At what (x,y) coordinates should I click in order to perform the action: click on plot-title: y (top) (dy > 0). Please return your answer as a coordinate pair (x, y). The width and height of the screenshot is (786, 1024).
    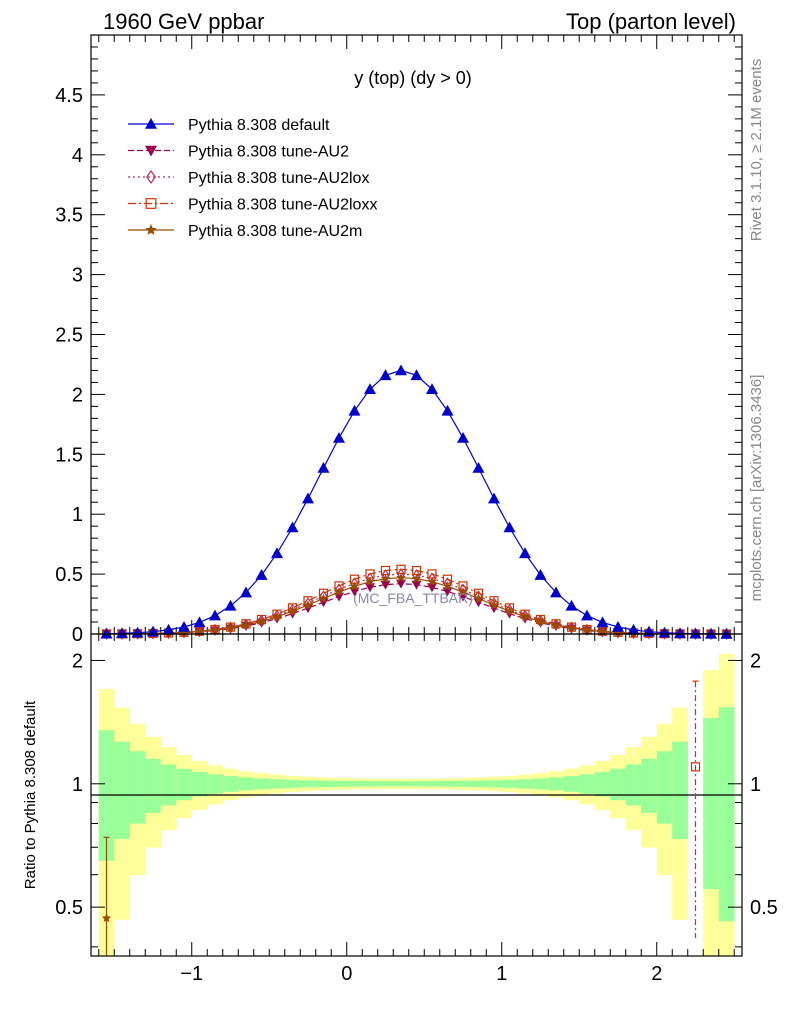
    Looking at the image, I should click on (413, 78).